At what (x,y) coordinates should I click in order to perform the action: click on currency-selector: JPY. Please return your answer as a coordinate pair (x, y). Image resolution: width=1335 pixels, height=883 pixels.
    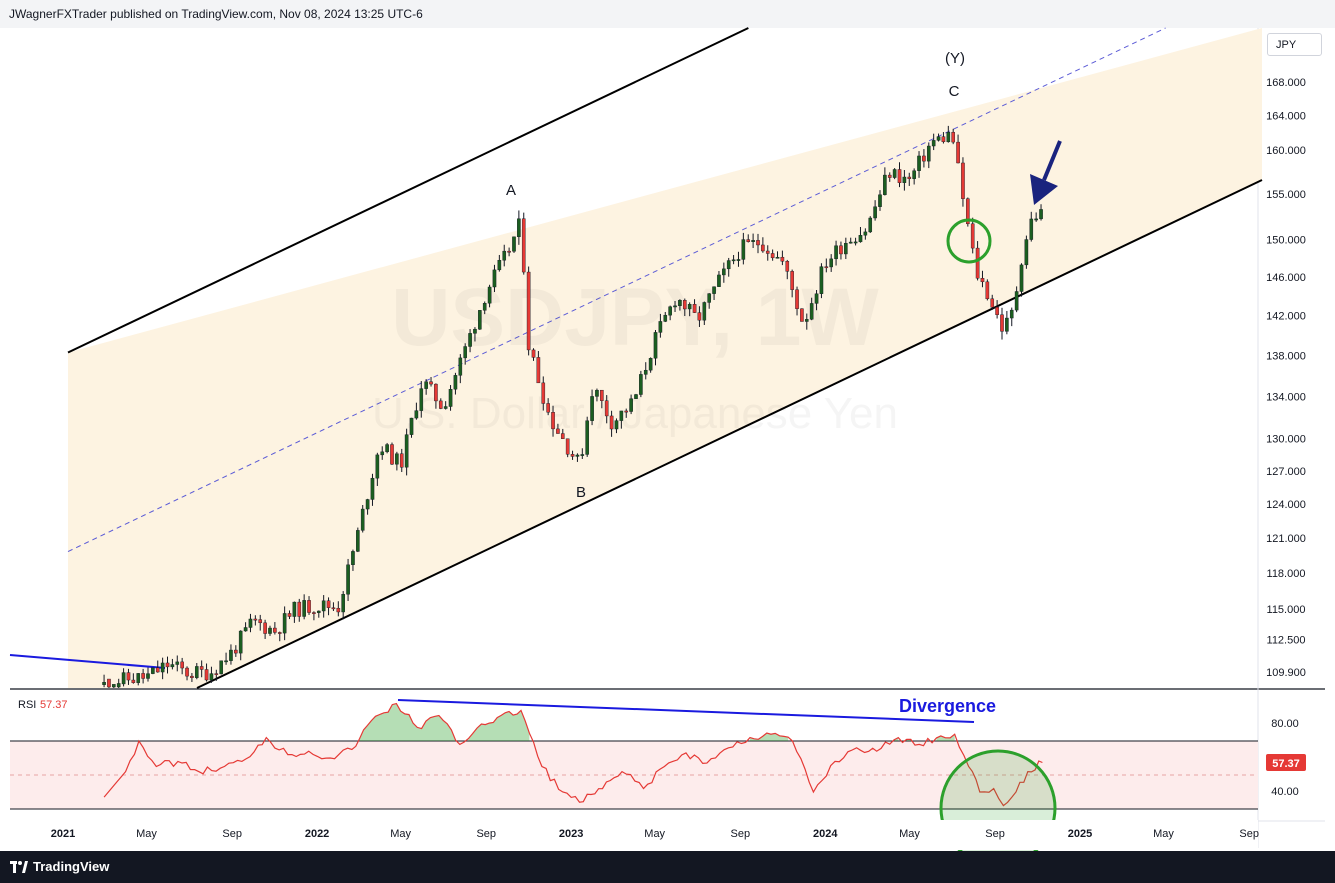
    Looking at the image, I should click on (1294, 44).